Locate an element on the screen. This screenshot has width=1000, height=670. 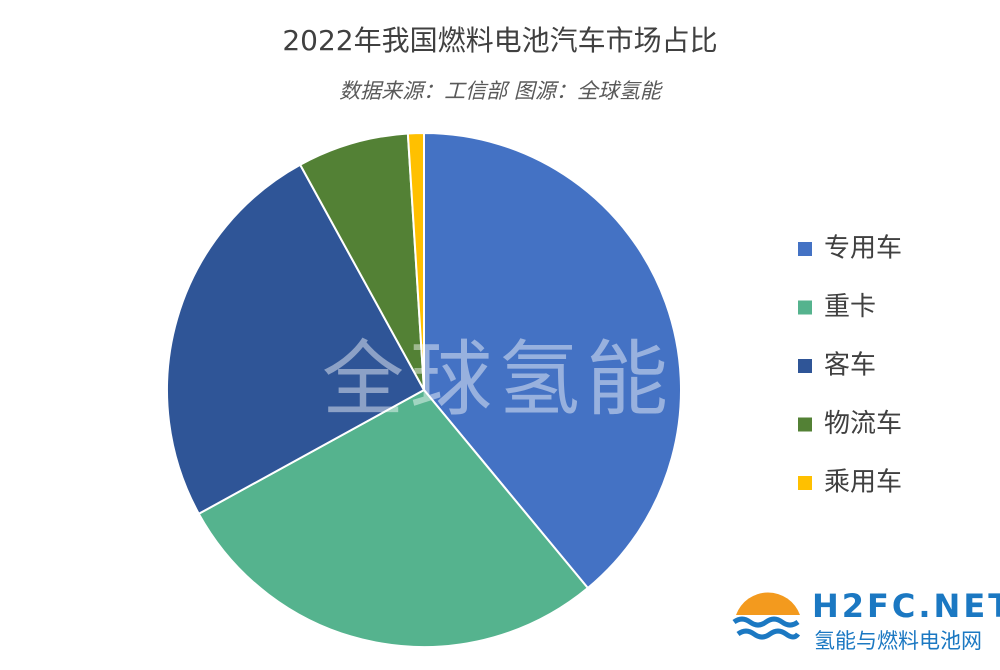
legend-label: 专用车 is located at coordinates (863, 249).